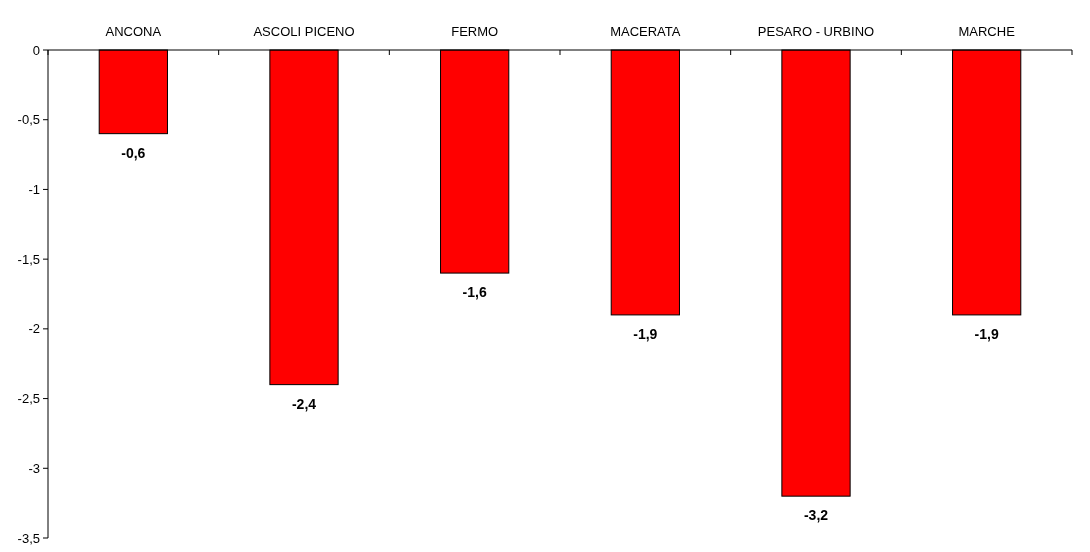 Image resolution: width=1090 pixels, height=552 pixels. I want to click on y-tick-label: -2, so click(34, 329).